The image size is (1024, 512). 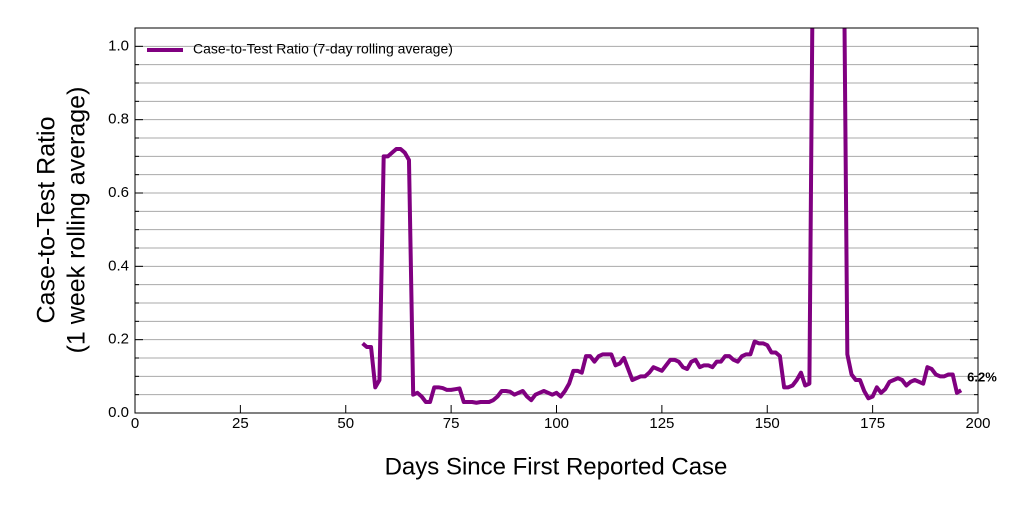 I want to click on x-tick-label: 125, so click(x=661, y=423).